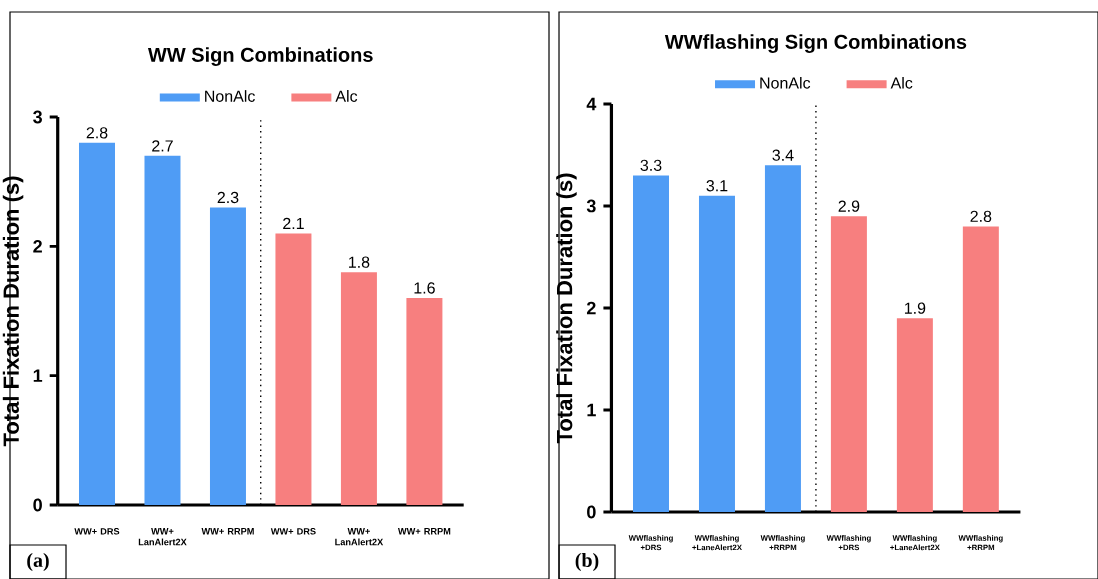  Describe the element at coordinates (915, 308) in the screenshot. I see `data-label: 1.9` at that location.